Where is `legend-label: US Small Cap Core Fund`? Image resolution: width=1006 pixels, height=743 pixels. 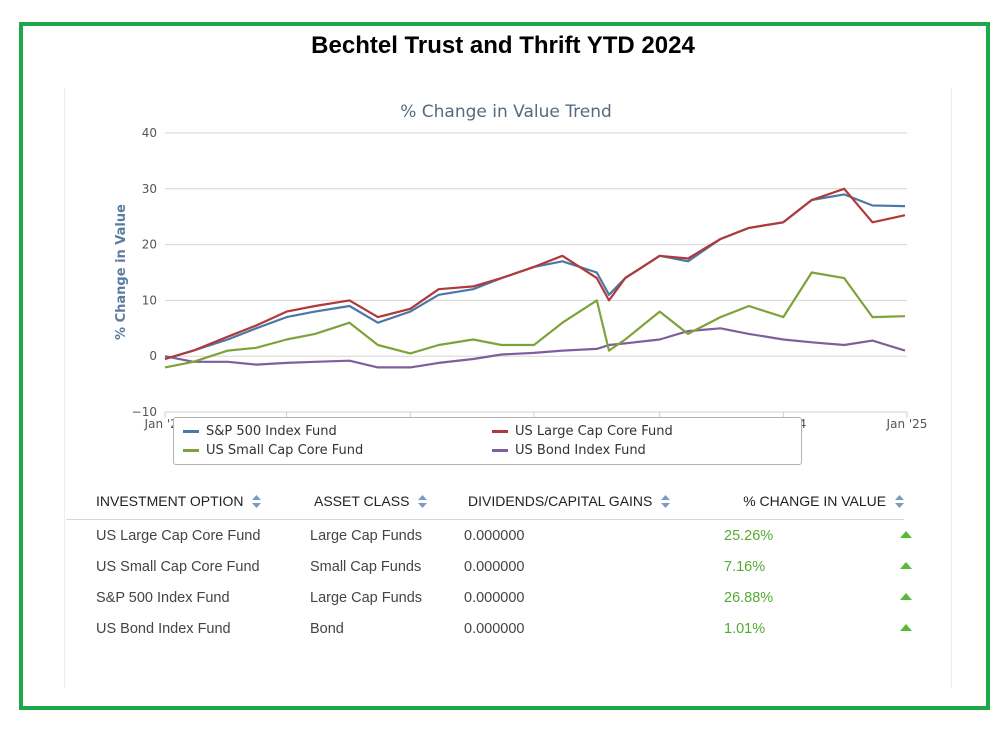 legend-label: US Small Cap Core Fund is located at coordinates (285, 450).